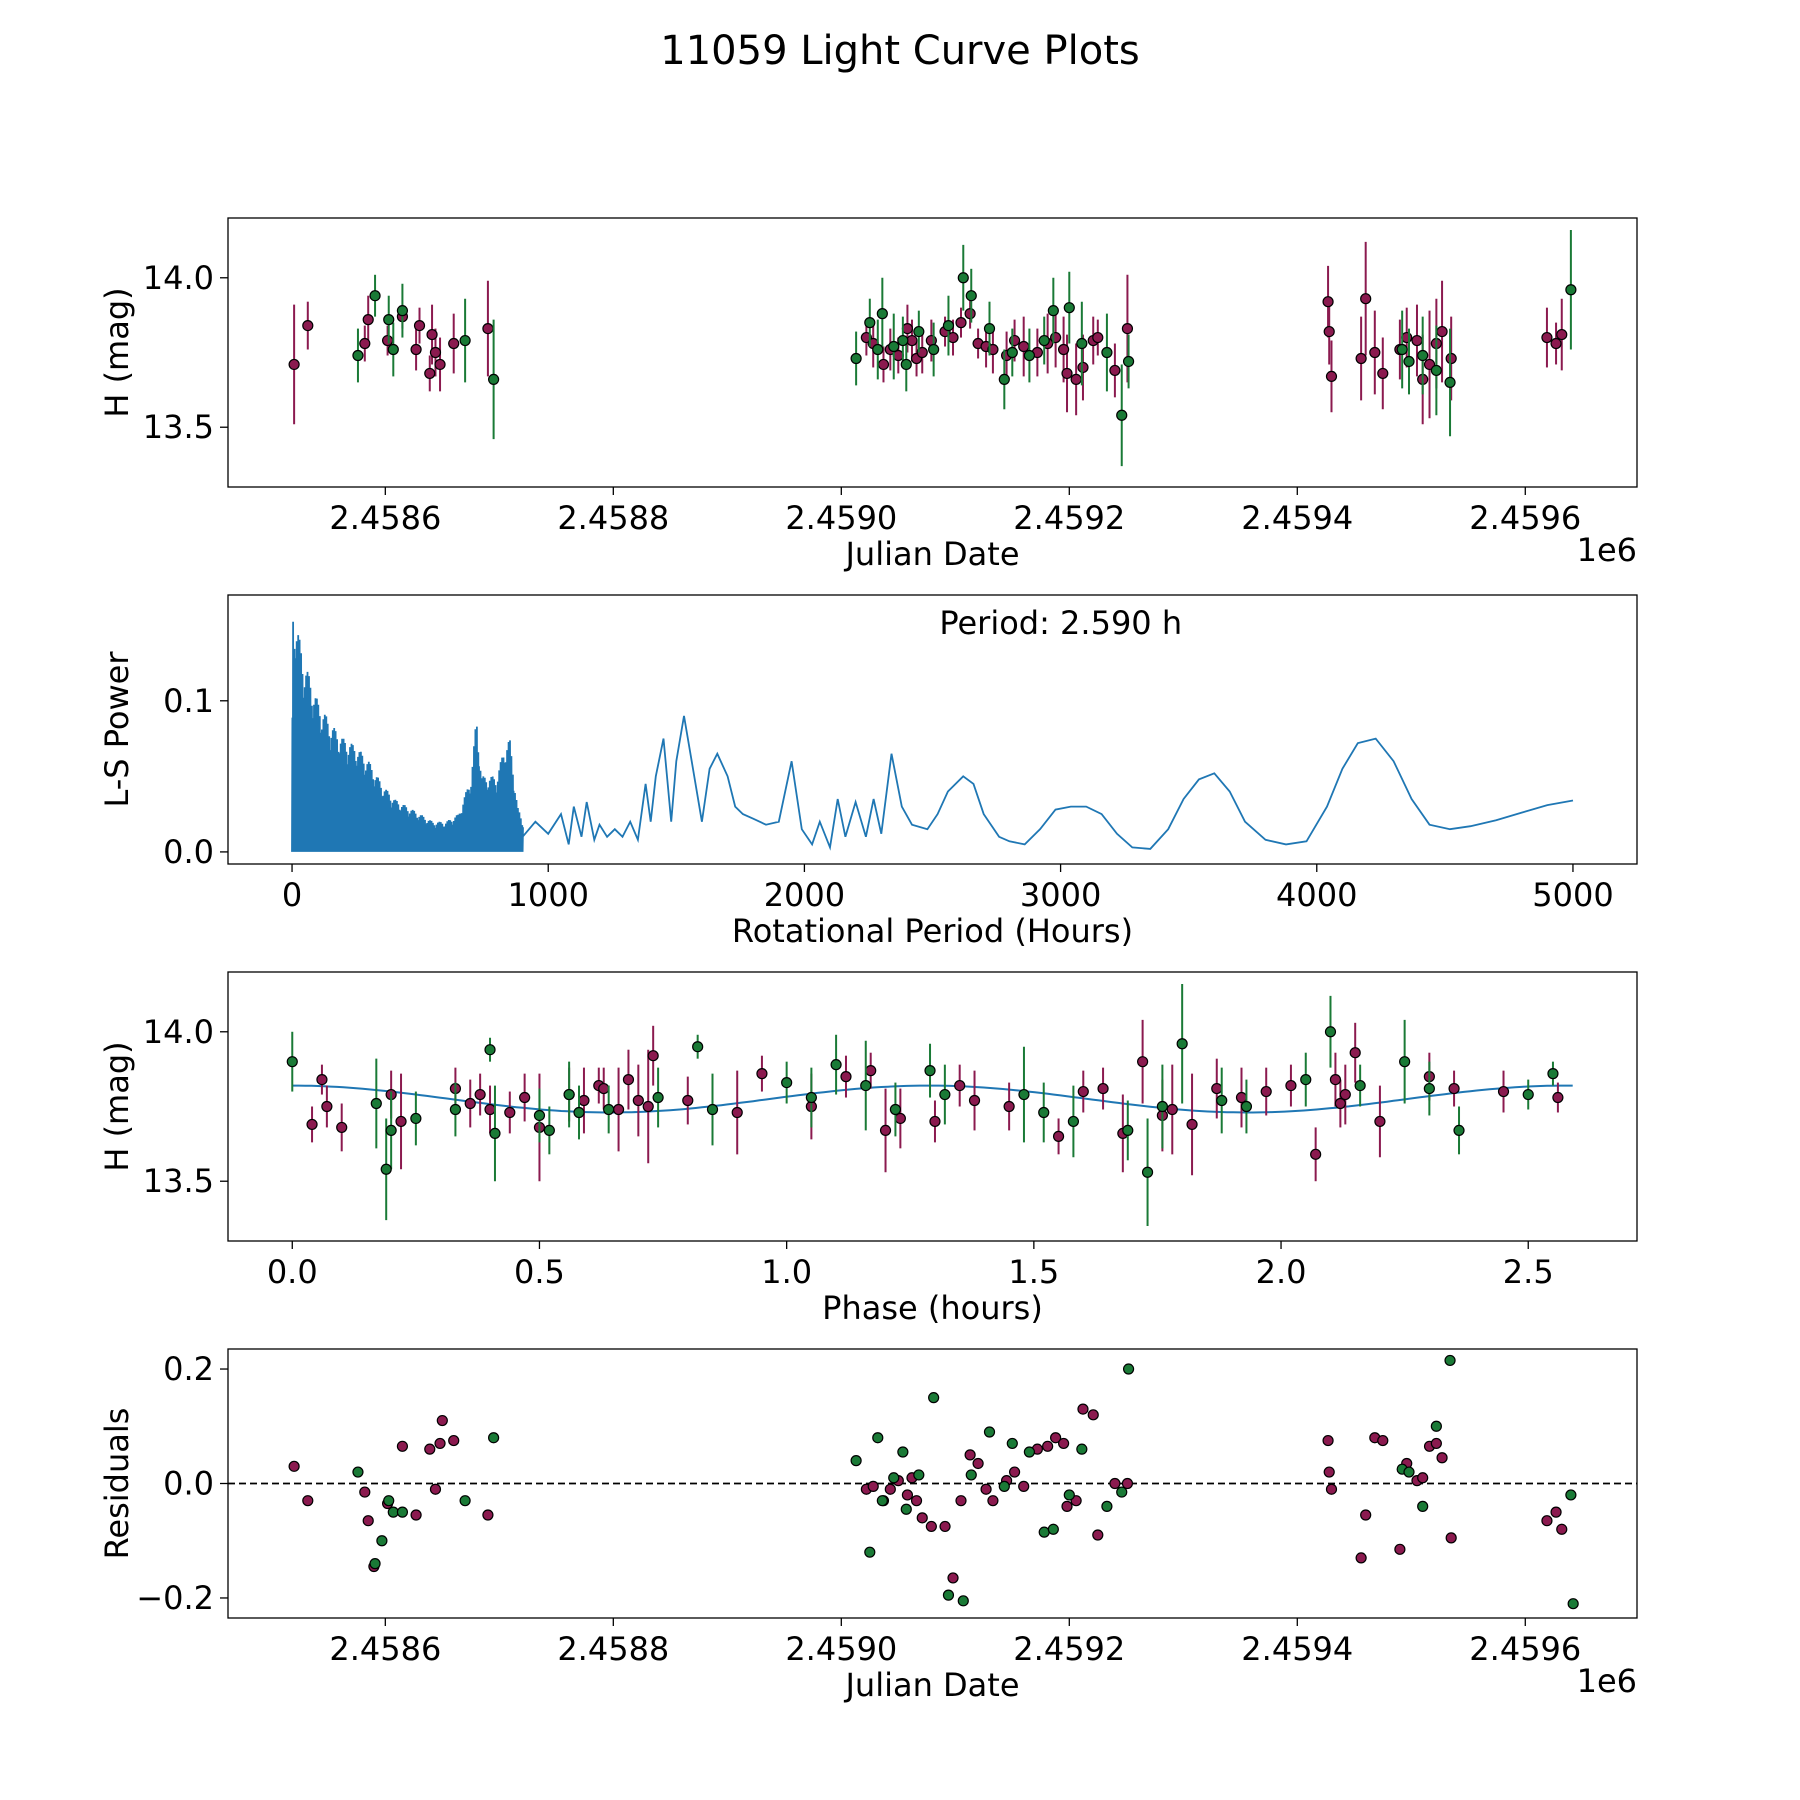 This screenshot has width=1800, height=1800. What do you see at coordinates (1297, 518) in the screenshot?
I see `x-tick-label: 2.4594` at bounding box center [1297, 518].